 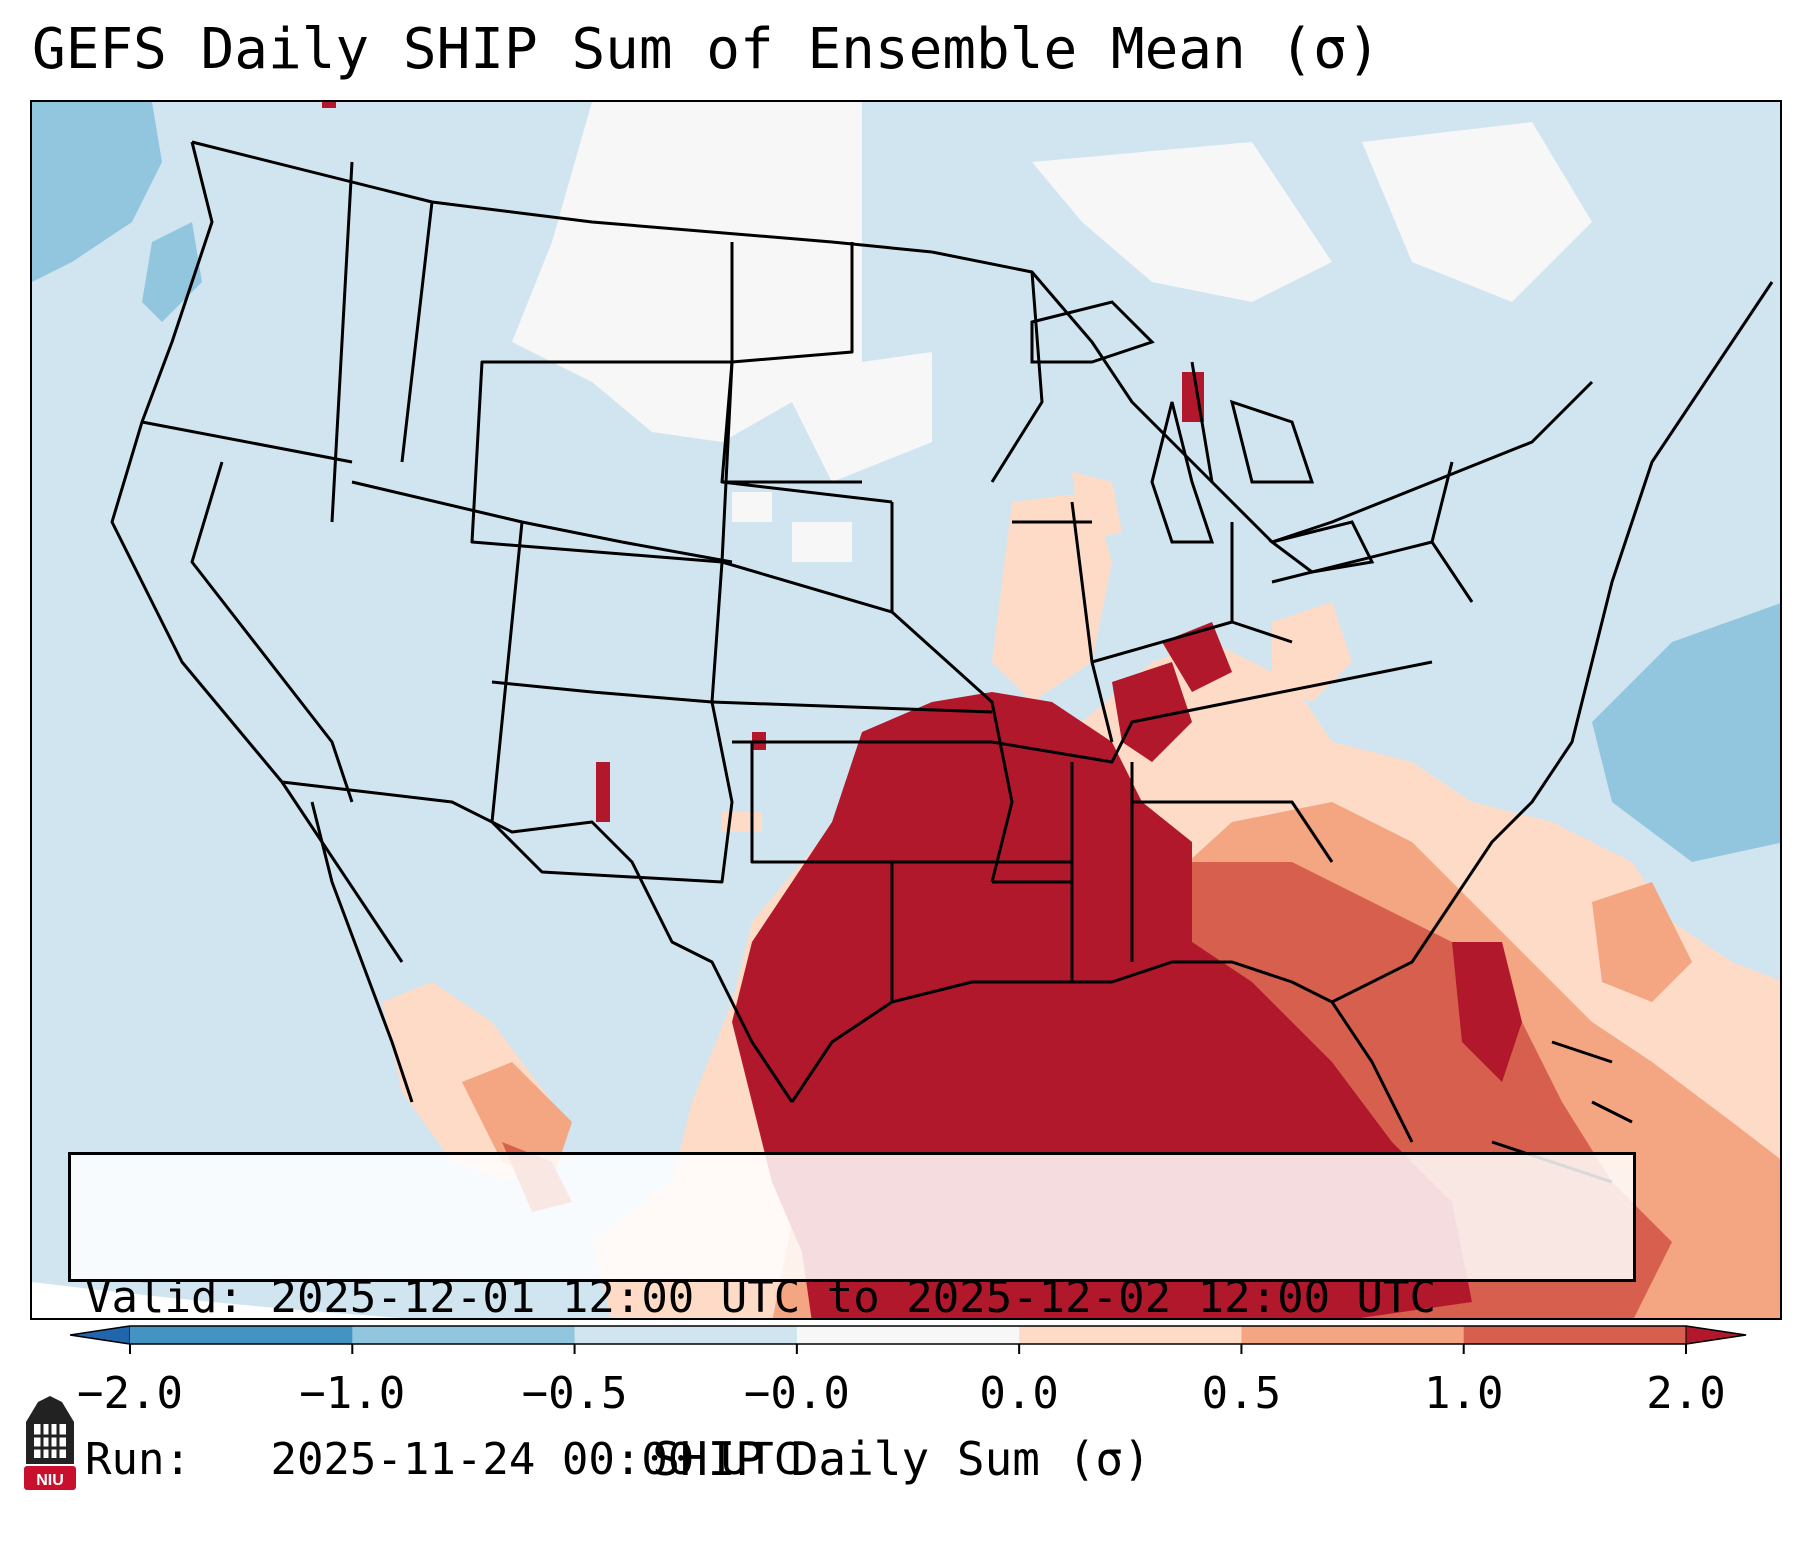 What do you see at coordinates (1202, 437) in the screenshot?
I see `great-lakes` at bounding box center [1202, 437].